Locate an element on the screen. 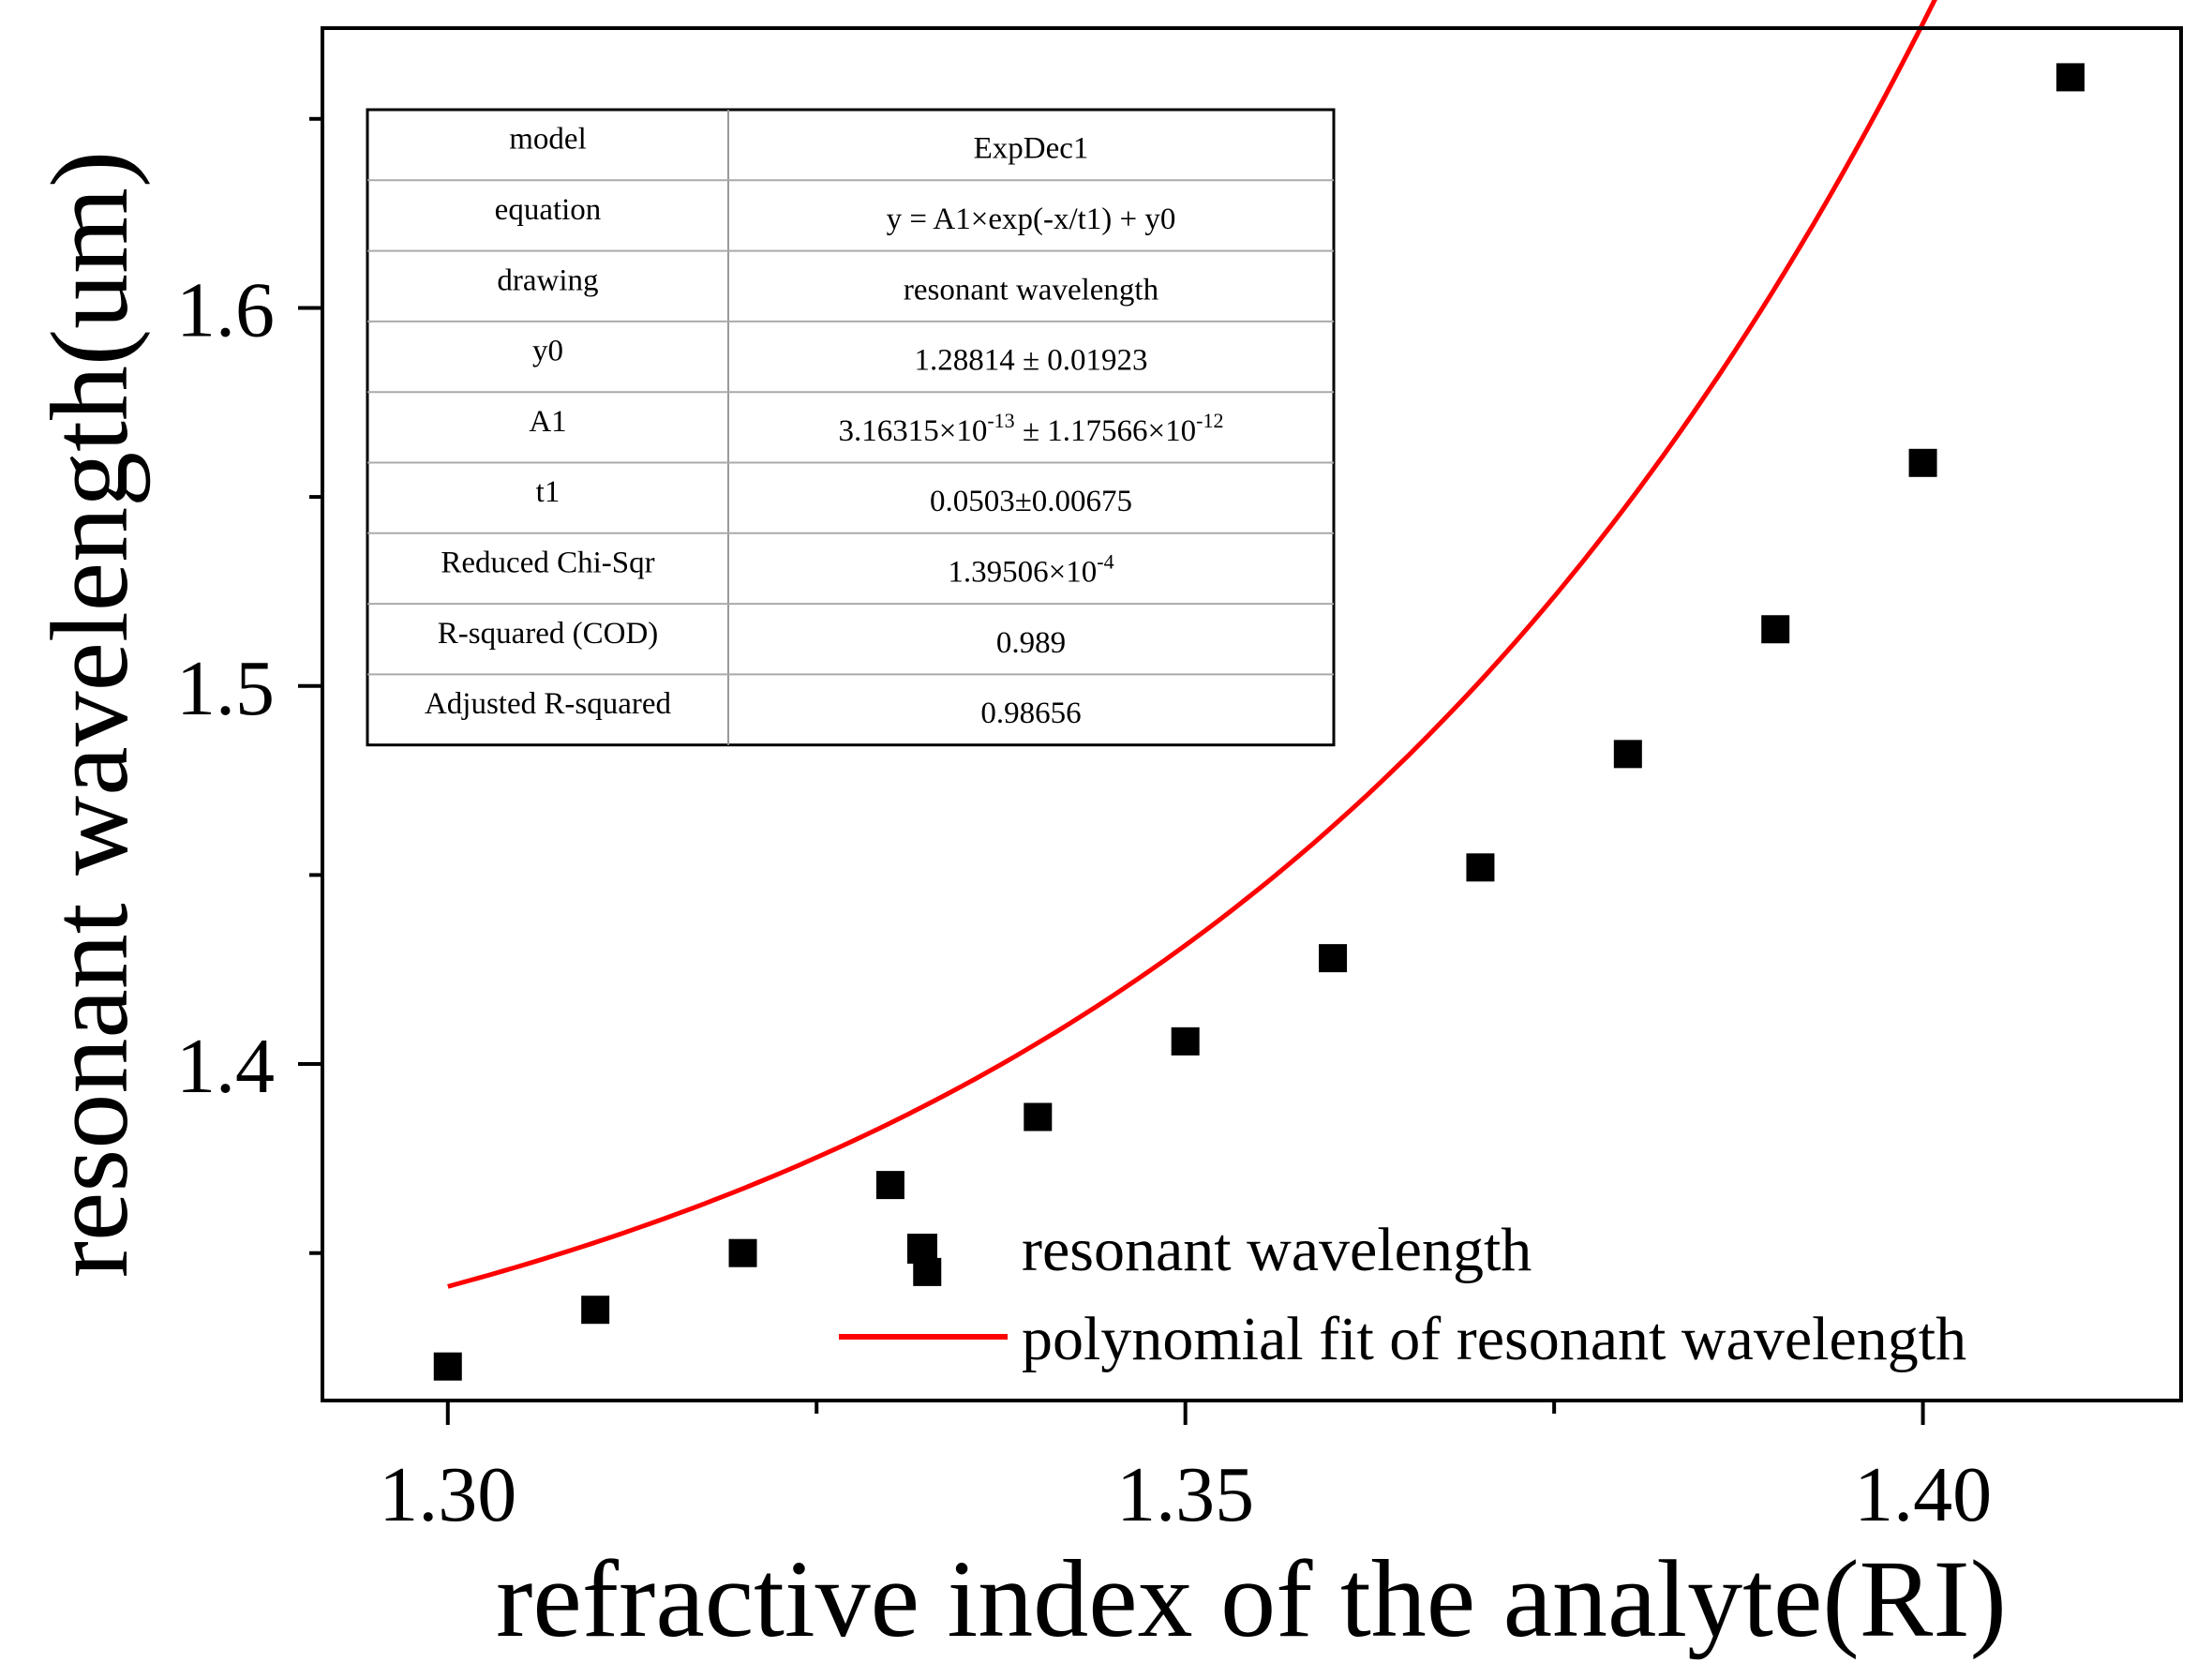  table-cell-value: 0.989 is located at coordinates (1031, 643).